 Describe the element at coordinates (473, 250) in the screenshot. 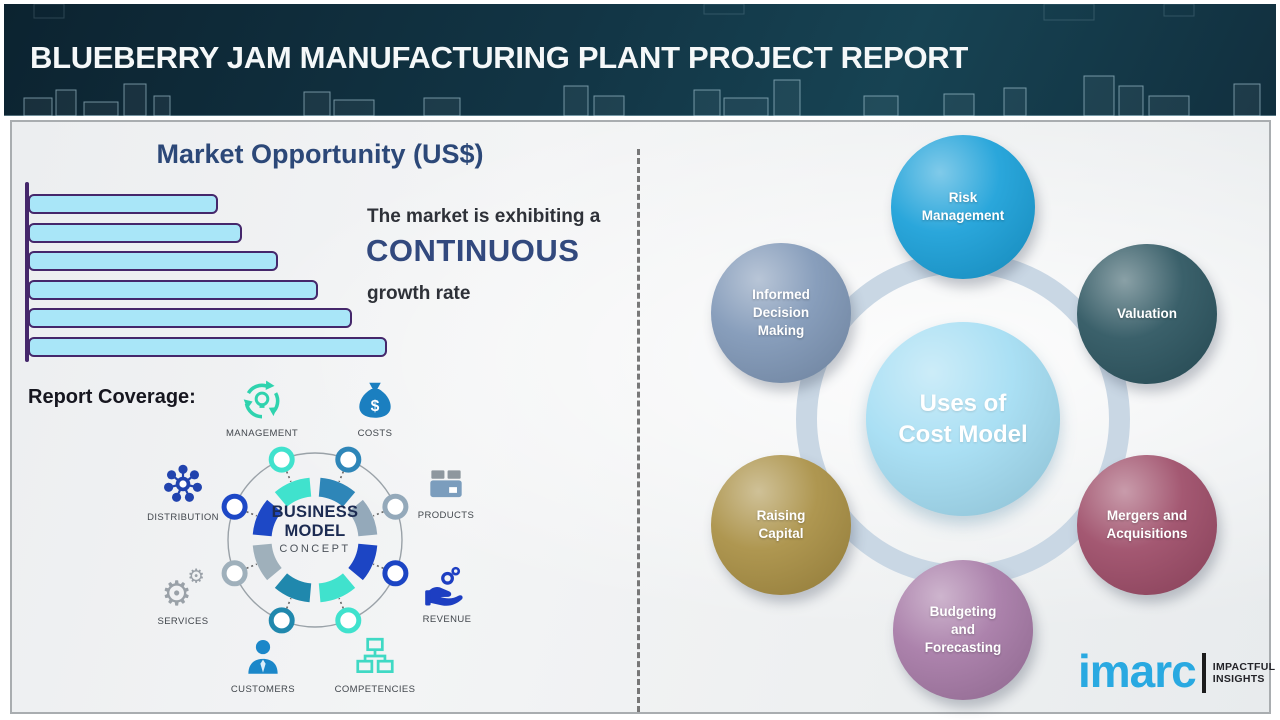

I see `growth-statement-emphasis: CONTINUOUS` at that location.